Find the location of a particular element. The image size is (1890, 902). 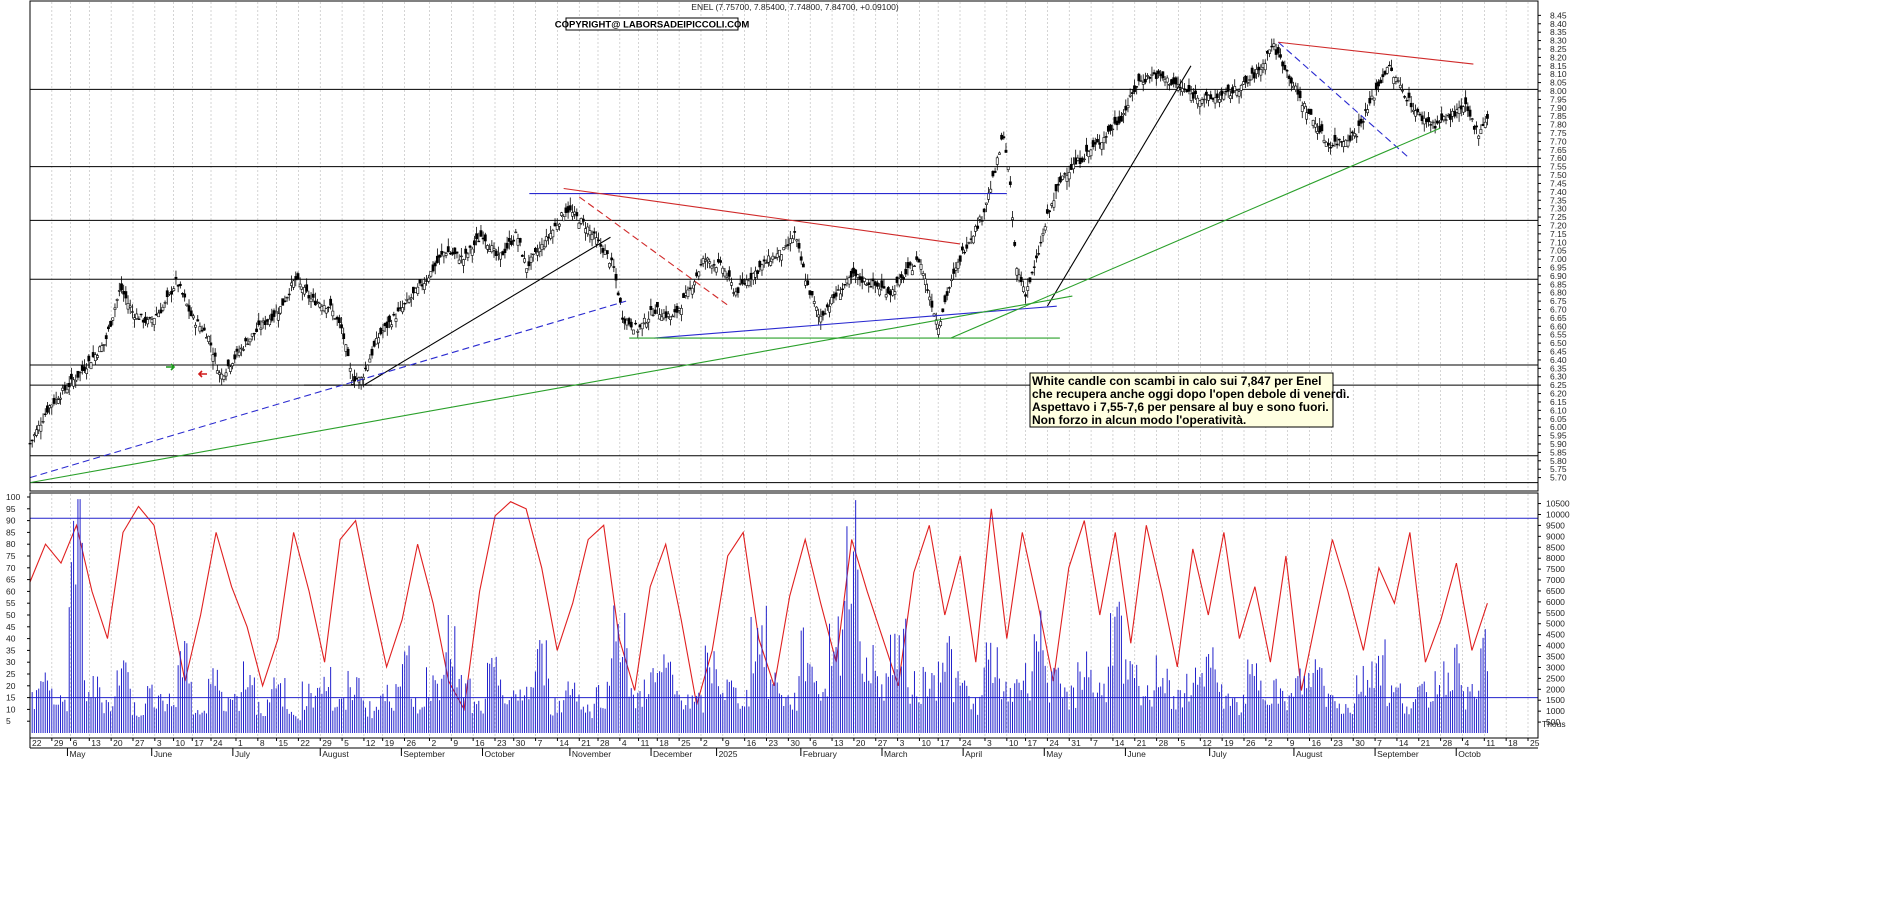

month-label-0: May is located at coordinates (77, 754).